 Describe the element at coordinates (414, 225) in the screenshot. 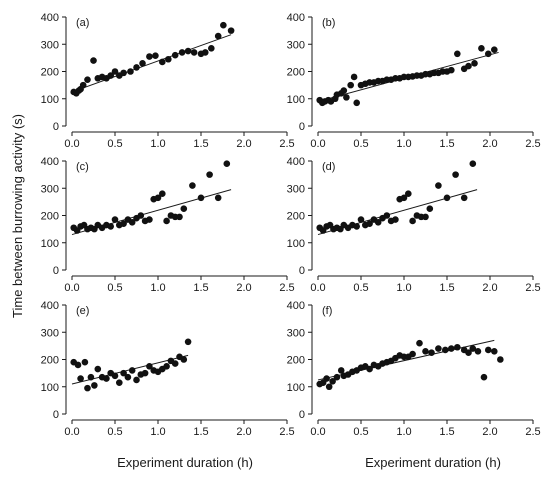

I see `panel-d: 0.0 0.5 1.0 1.5 2.0 2.5 0 100 200 300 400 (d)` at that location.